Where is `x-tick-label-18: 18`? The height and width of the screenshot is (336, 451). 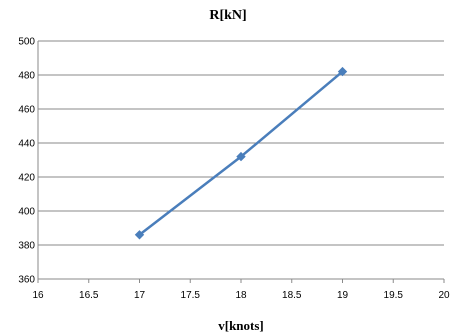
x-tick-label-18: 18 is located at coordinates (241, 295).